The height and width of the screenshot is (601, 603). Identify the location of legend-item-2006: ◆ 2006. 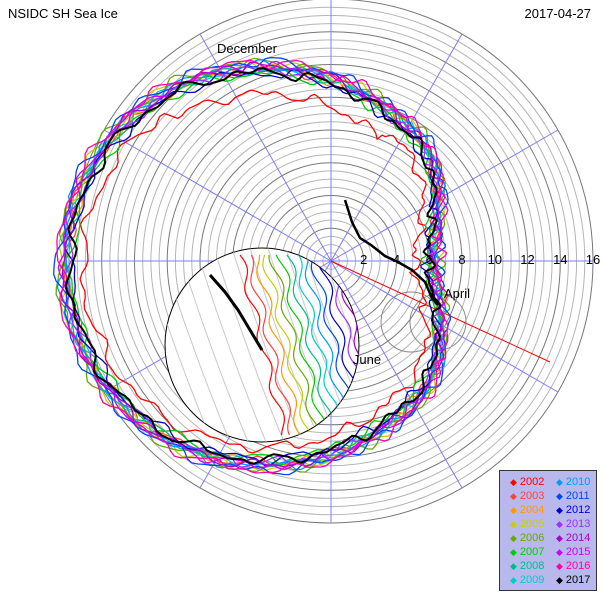
(527, 538).